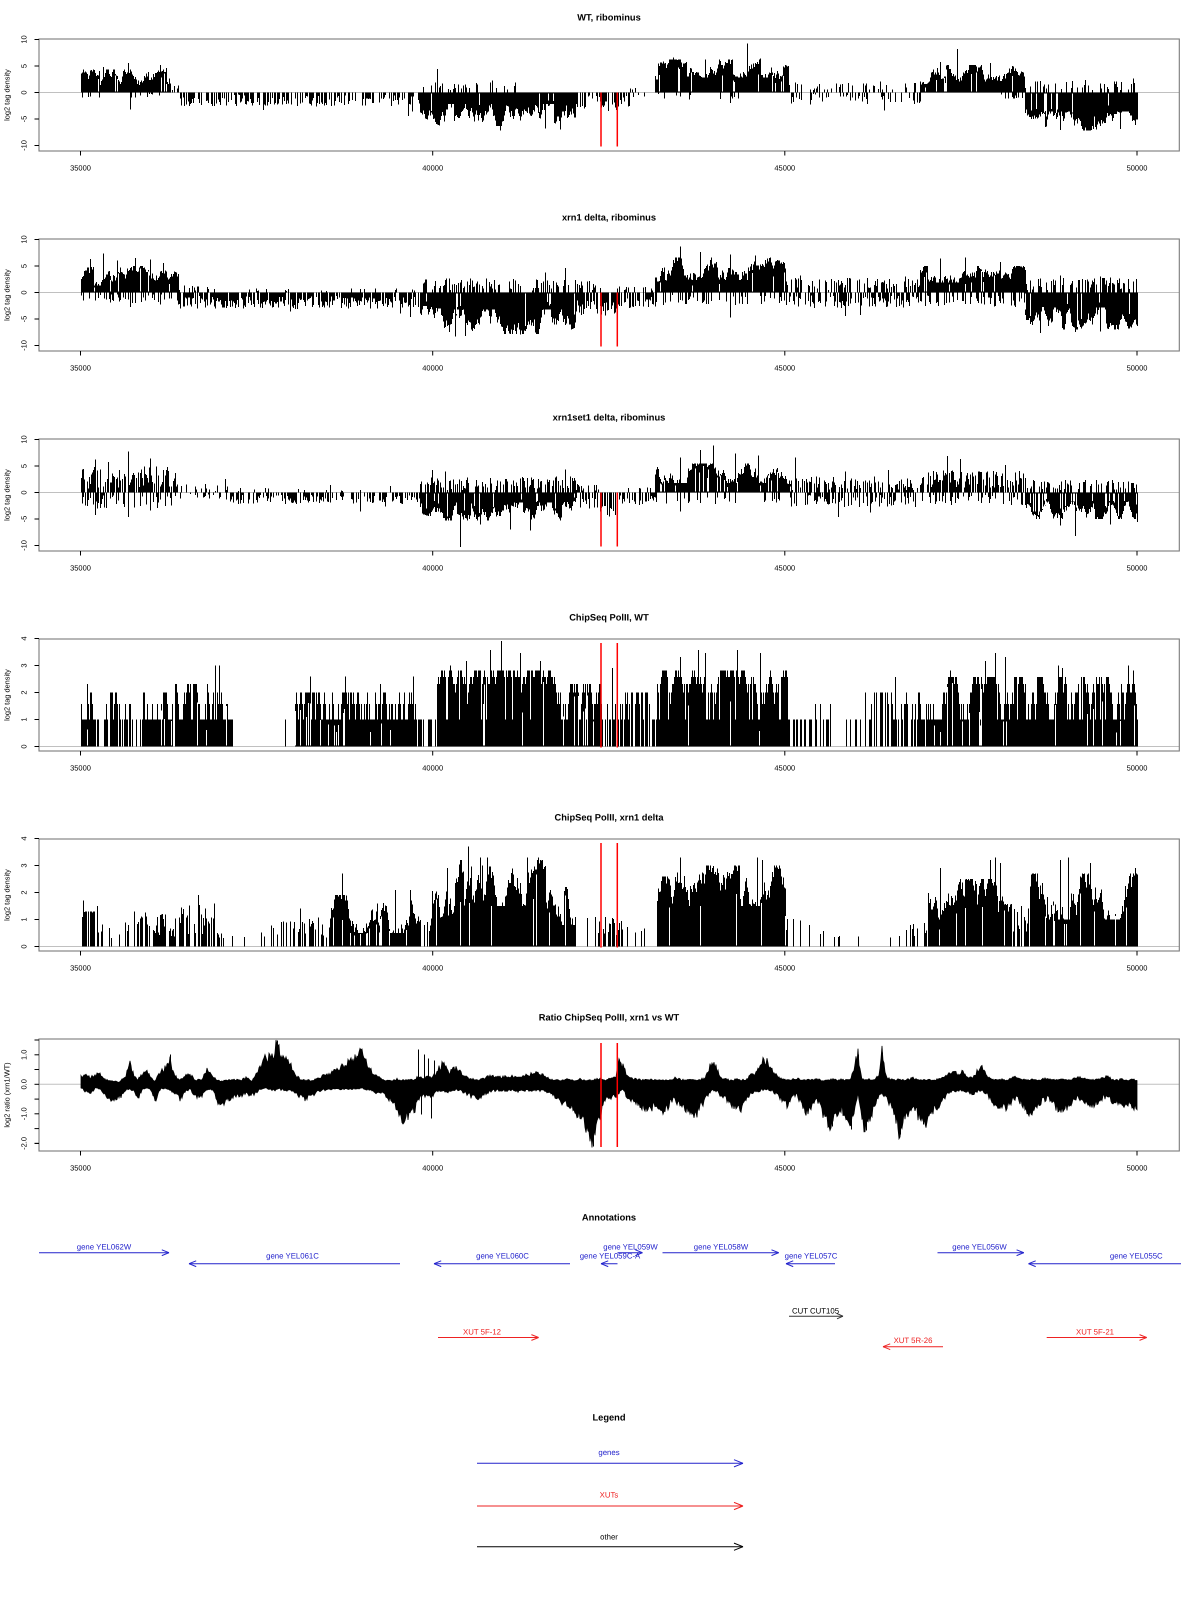 Image resolution: width=1200 pixels, height=1605 pixels. I want to click on svg-text: gene YEL059W, so click(630, 1247).